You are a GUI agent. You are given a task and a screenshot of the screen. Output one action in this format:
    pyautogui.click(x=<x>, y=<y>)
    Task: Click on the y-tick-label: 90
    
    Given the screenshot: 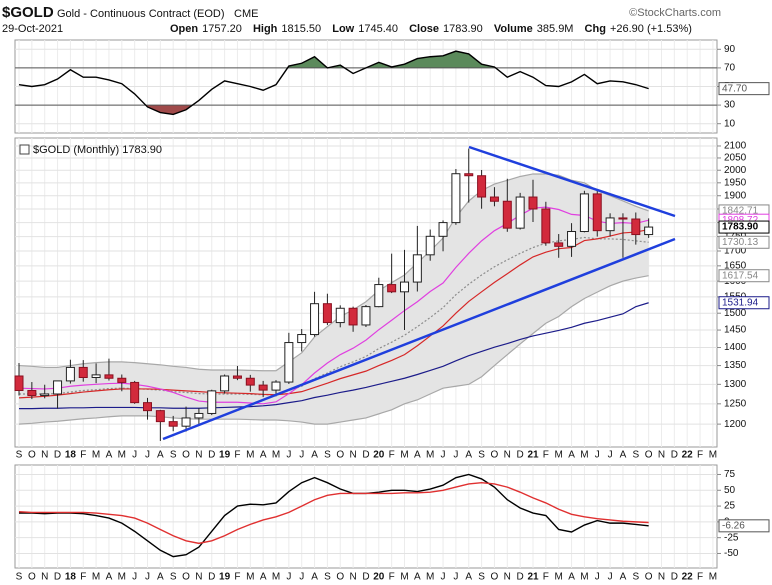 What is the action you would take?
    pyautogui.click(x=730, y=49)
    